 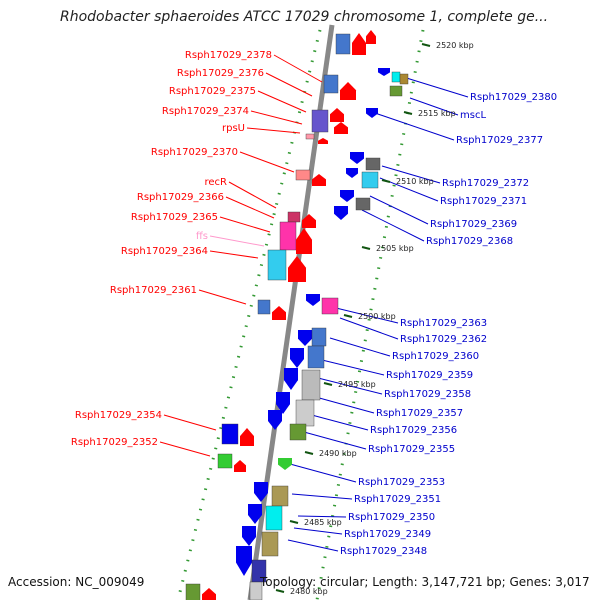 What do you see at coordinates (338, 453) in the screenshot?
I see `tick-label: 2490 kbp` at bounding box center [338, 453].